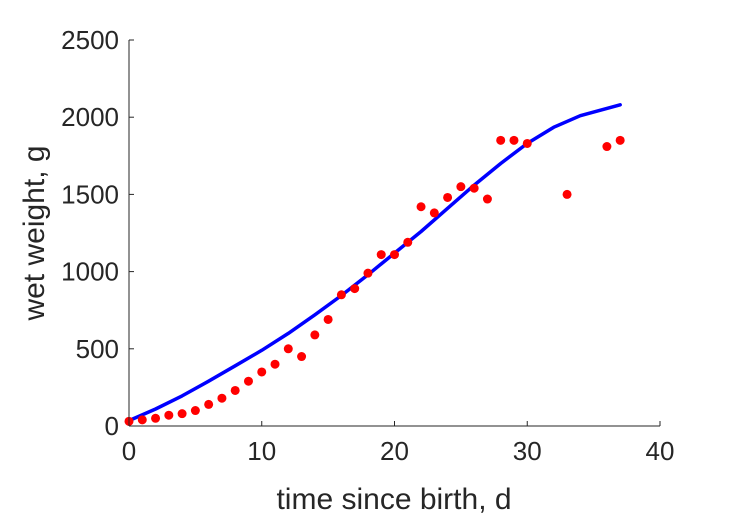 The width and height of the screenshot is (729, 521). What do you see at coordinates (129, 451) in the screenshot?
I see `x-tick-label: 0` at bounding box center [129, 451].